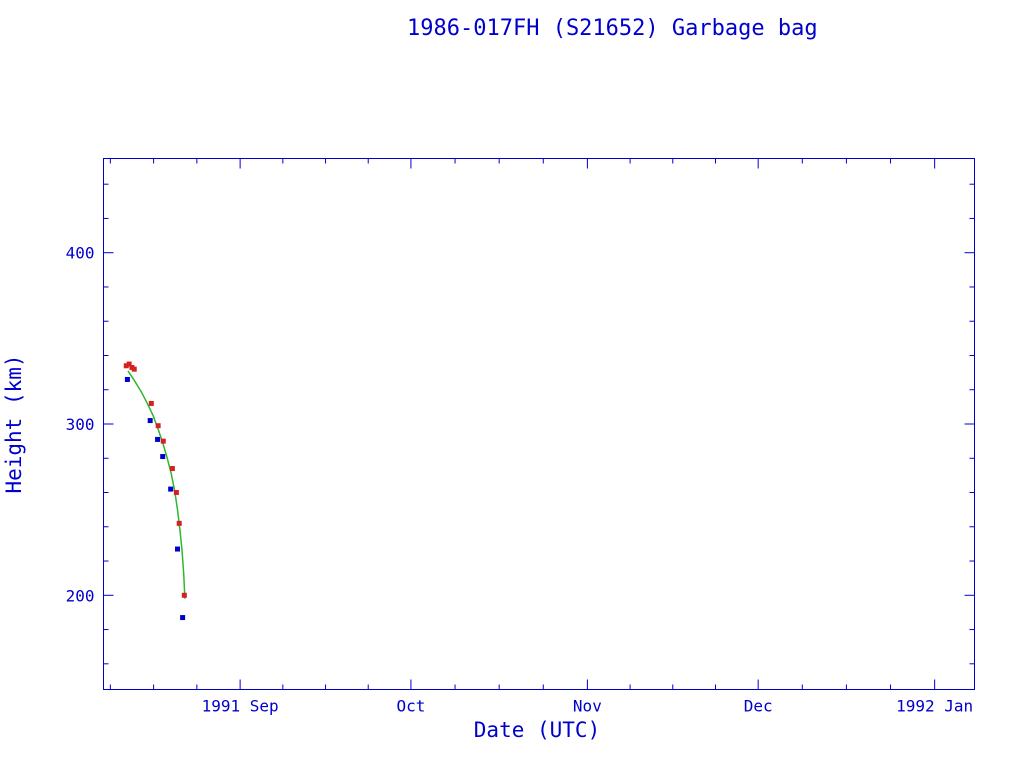  I want to click on x-tick-label: 1991 Sep, so click(240, 706).